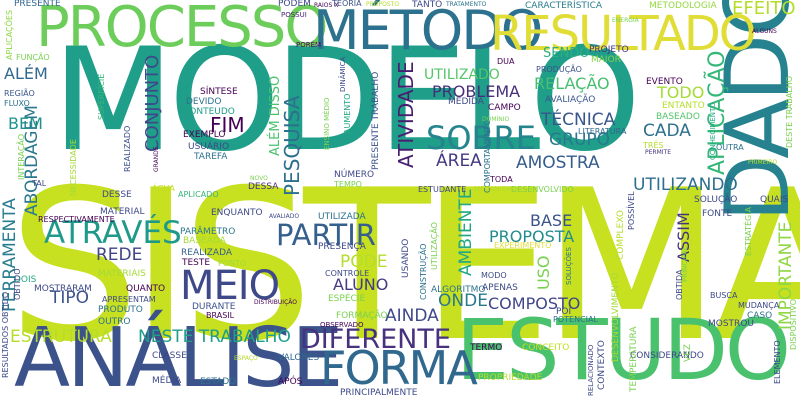  Describe the element at coordinates (70, 298) in the screenshot. I see `word-tipo: TIPO` at that location.